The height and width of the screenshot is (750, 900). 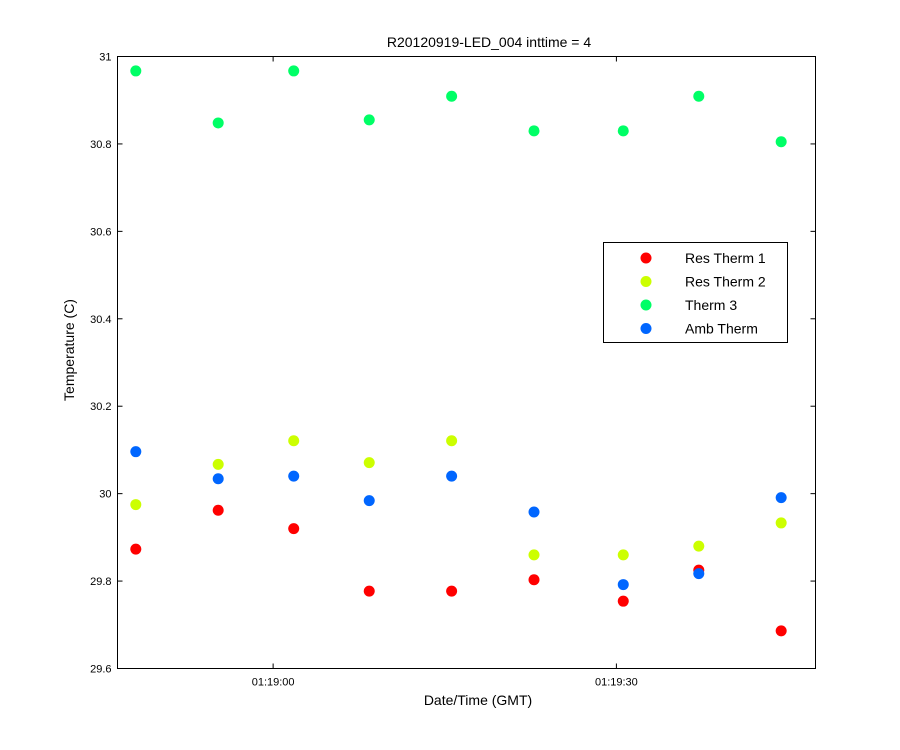 I want to click on y-tick-label: 31, so click(x=105, y=58).